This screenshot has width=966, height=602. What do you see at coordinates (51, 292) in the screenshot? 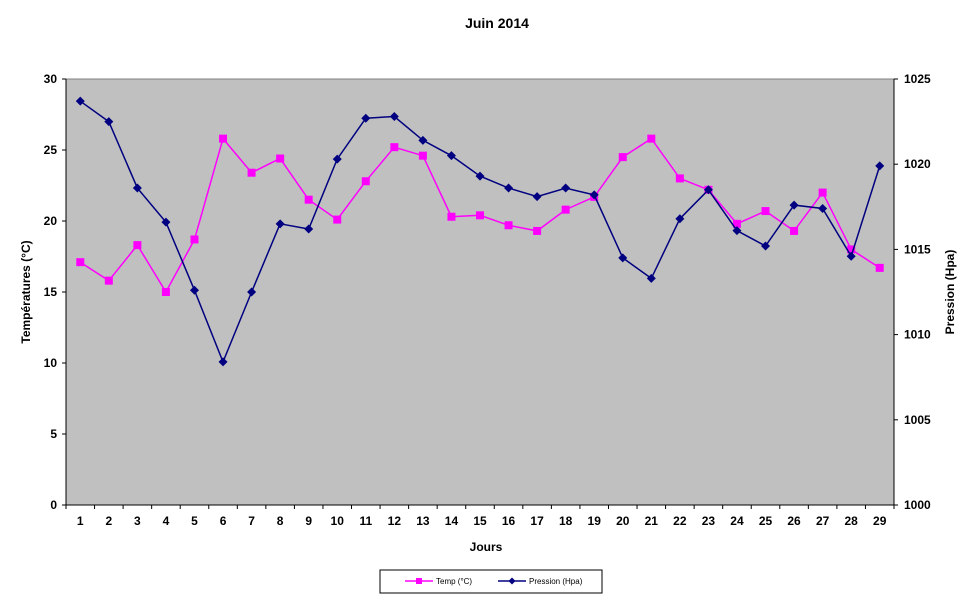
I see `left-tick-label: 15` at bounding box center [51, 292].